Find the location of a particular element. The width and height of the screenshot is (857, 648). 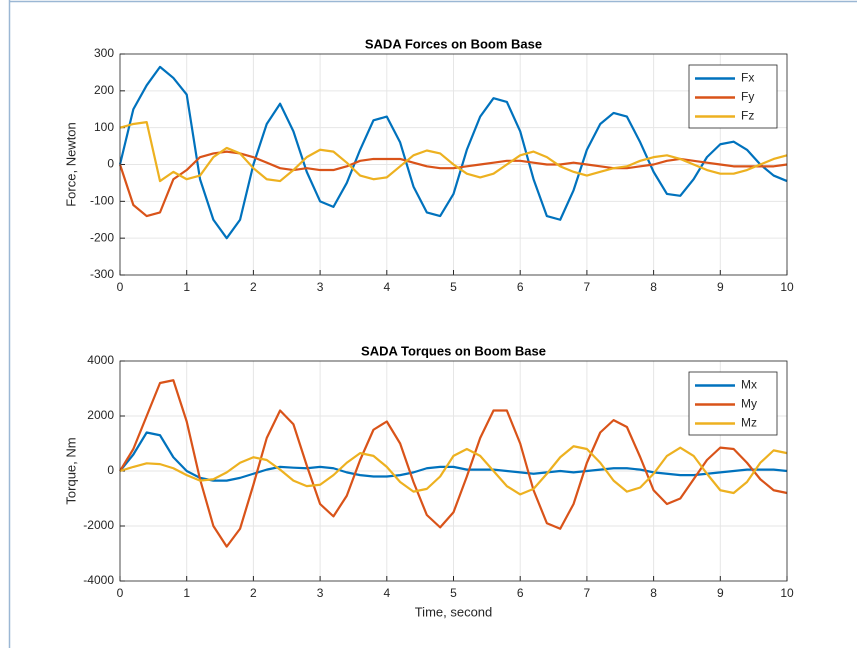

legend-label: Fx is located at coordinates (747, 78).